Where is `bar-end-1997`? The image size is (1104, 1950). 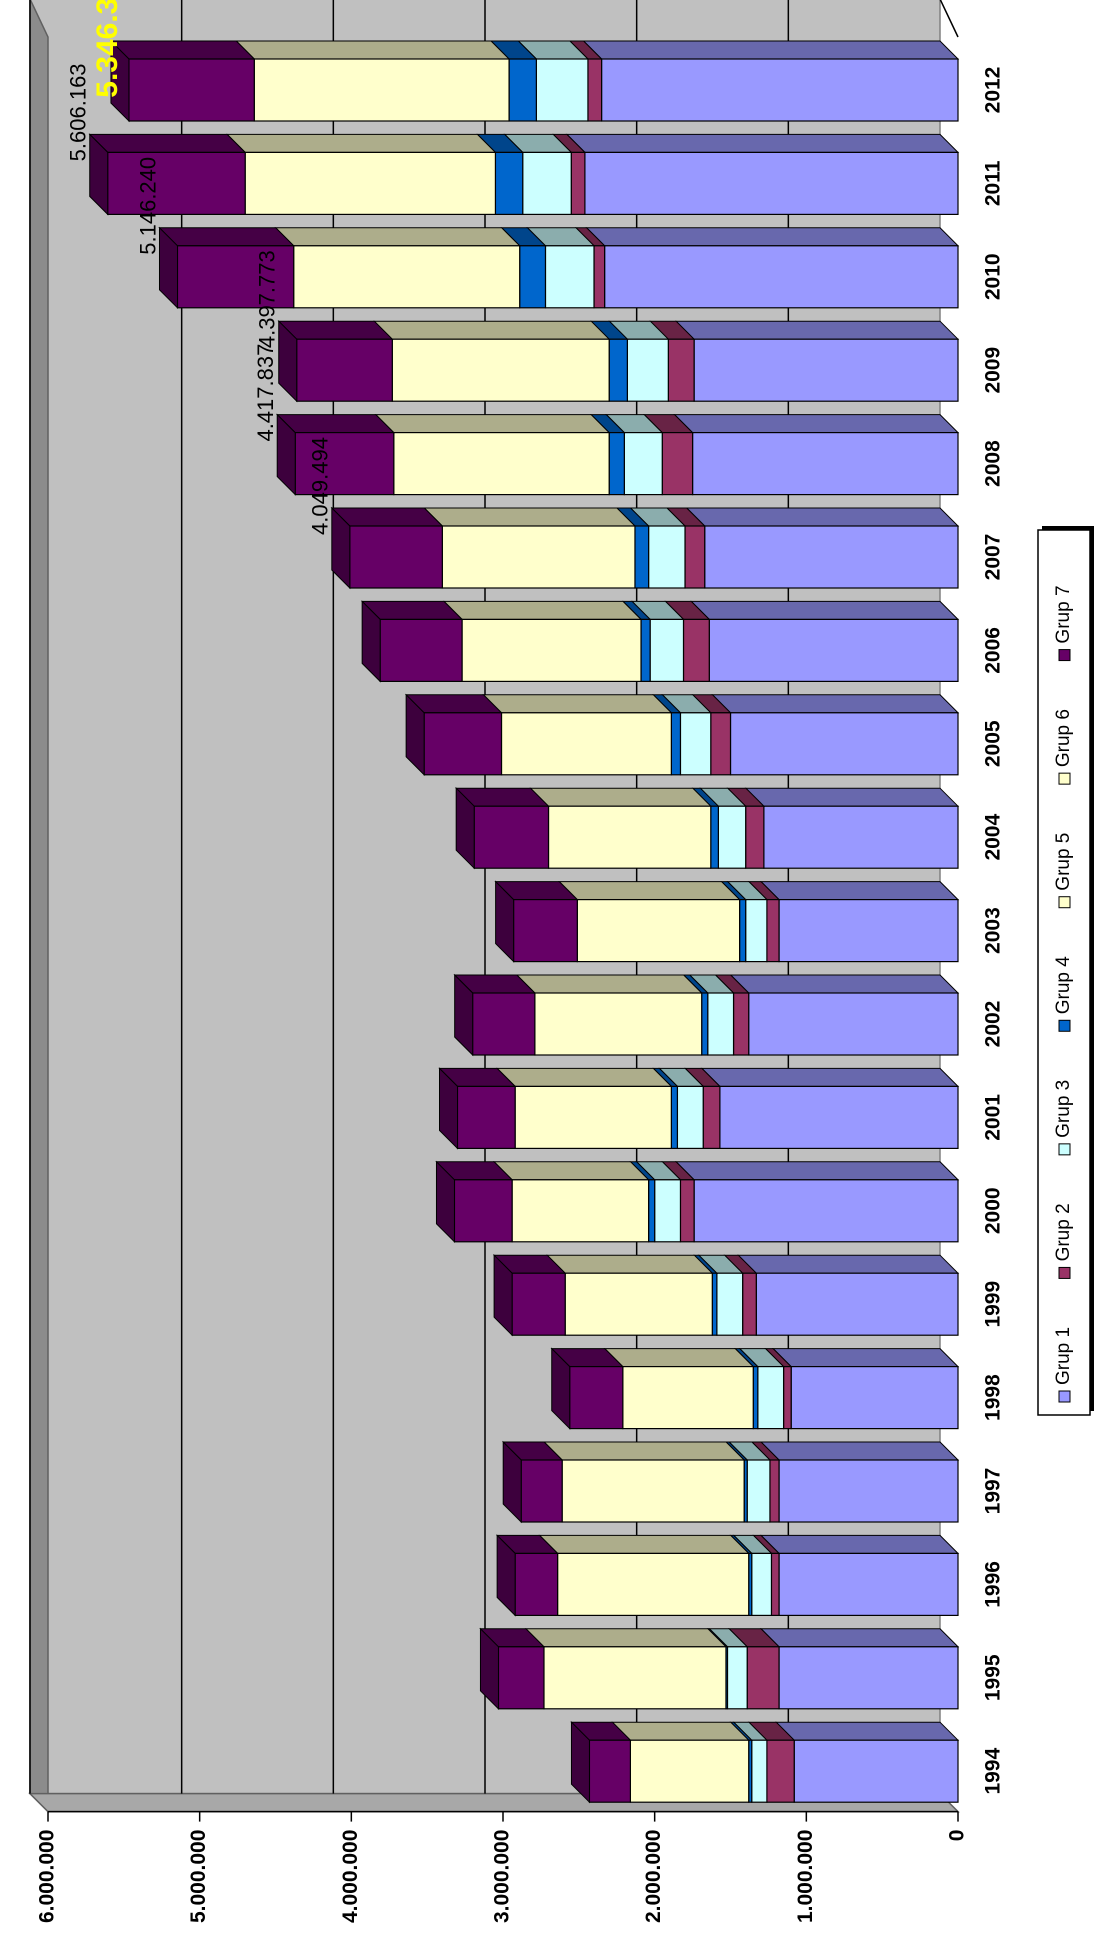 bar-end-1997 is located at coordinates (512, 1482).